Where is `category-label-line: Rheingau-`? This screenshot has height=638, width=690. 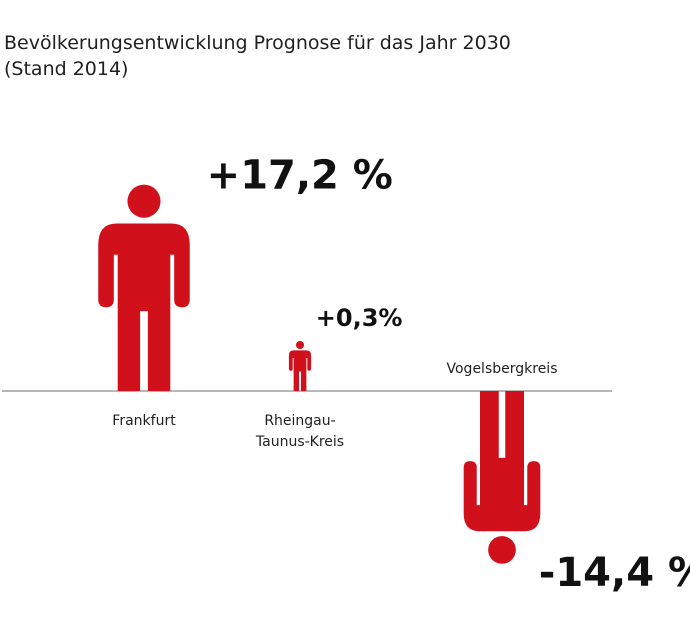 category-label-line: Rheingau- is located at coordinates (299, 421).